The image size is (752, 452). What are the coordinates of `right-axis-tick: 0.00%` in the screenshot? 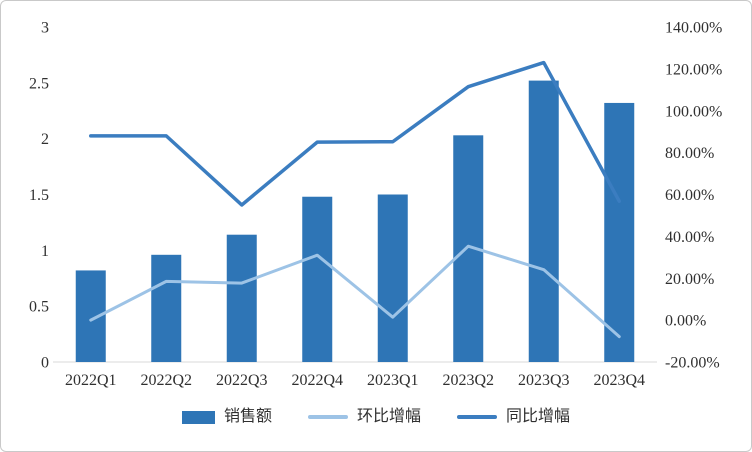 It's located at (685, 321).